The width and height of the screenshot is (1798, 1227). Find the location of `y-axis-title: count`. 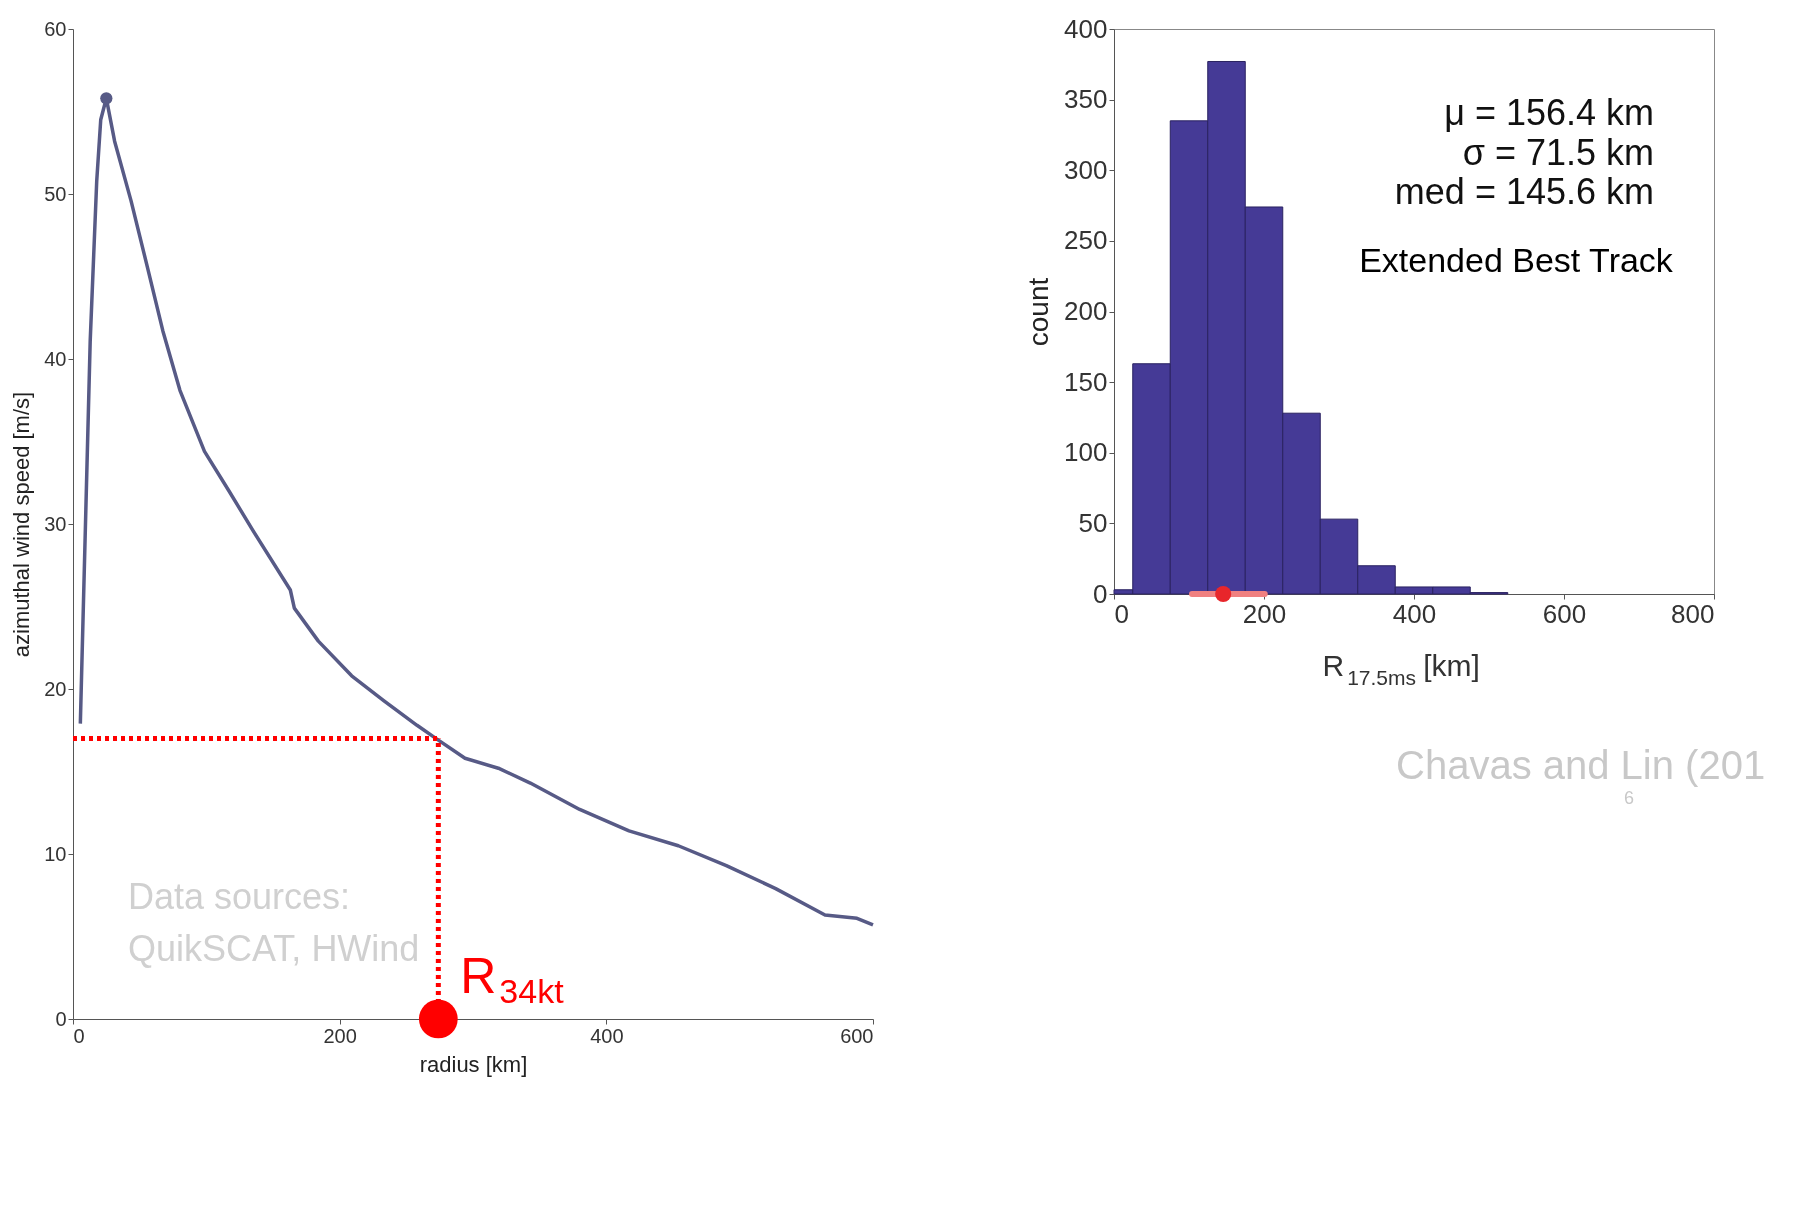

y-axis-title: count is located at coordinates (1039, 312).